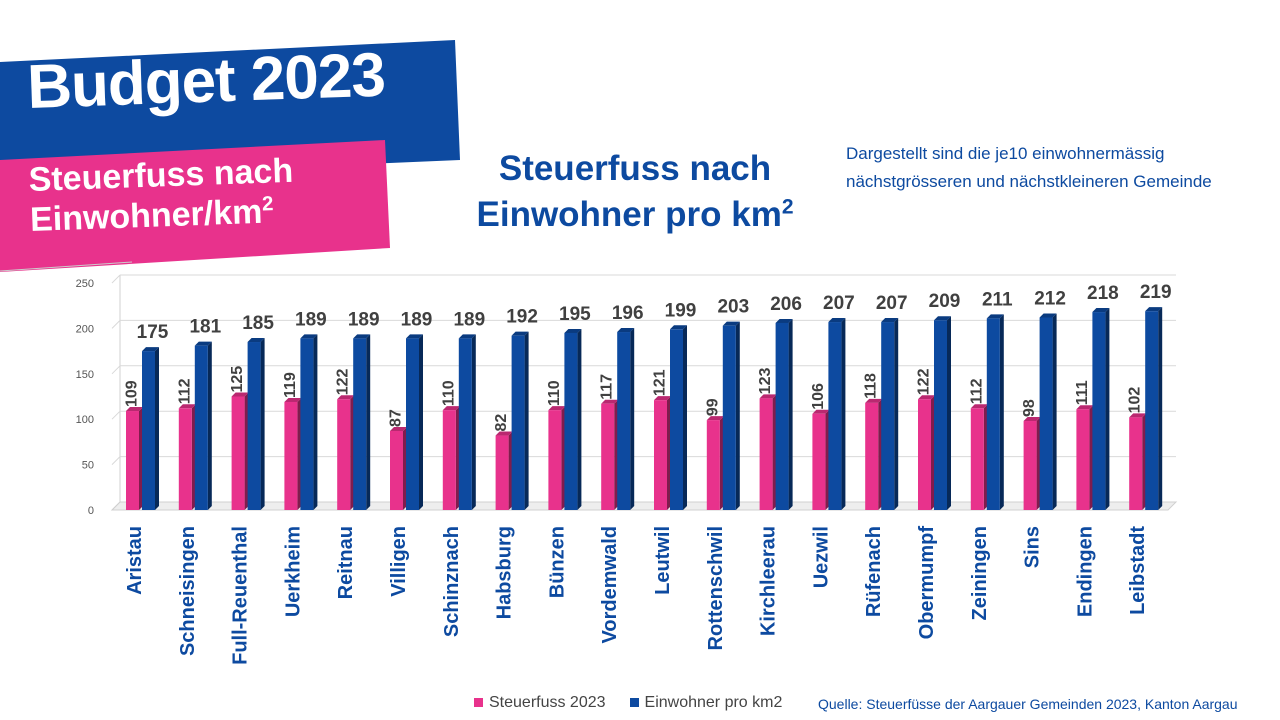 The image size is (1280, 720). Describe the element at coordinates (116, 506) in the screenshot. I see `side-wall-base` at that location.